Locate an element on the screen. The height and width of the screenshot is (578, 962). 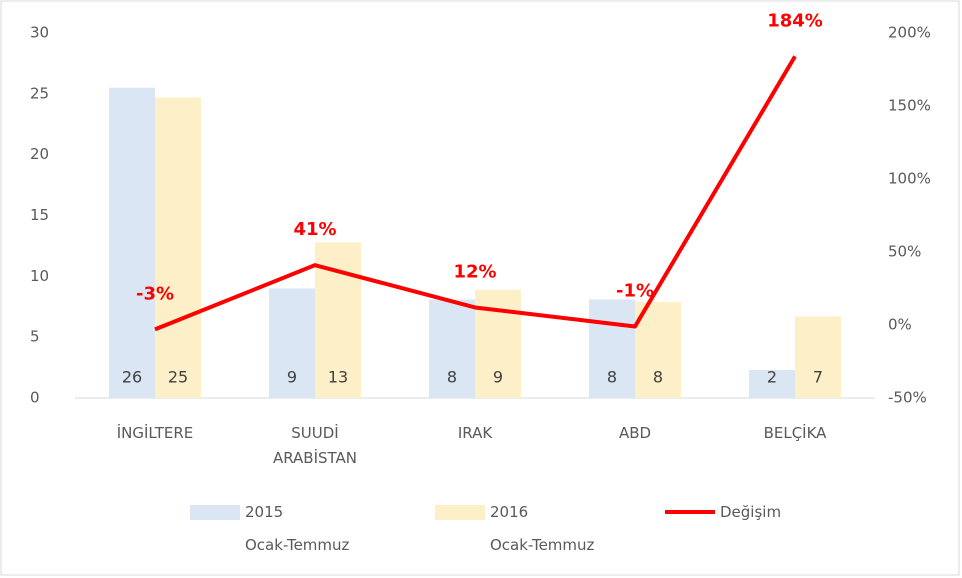
legend-label: 2015 Ocak-Temmuz is located at coordinates (297, 528).